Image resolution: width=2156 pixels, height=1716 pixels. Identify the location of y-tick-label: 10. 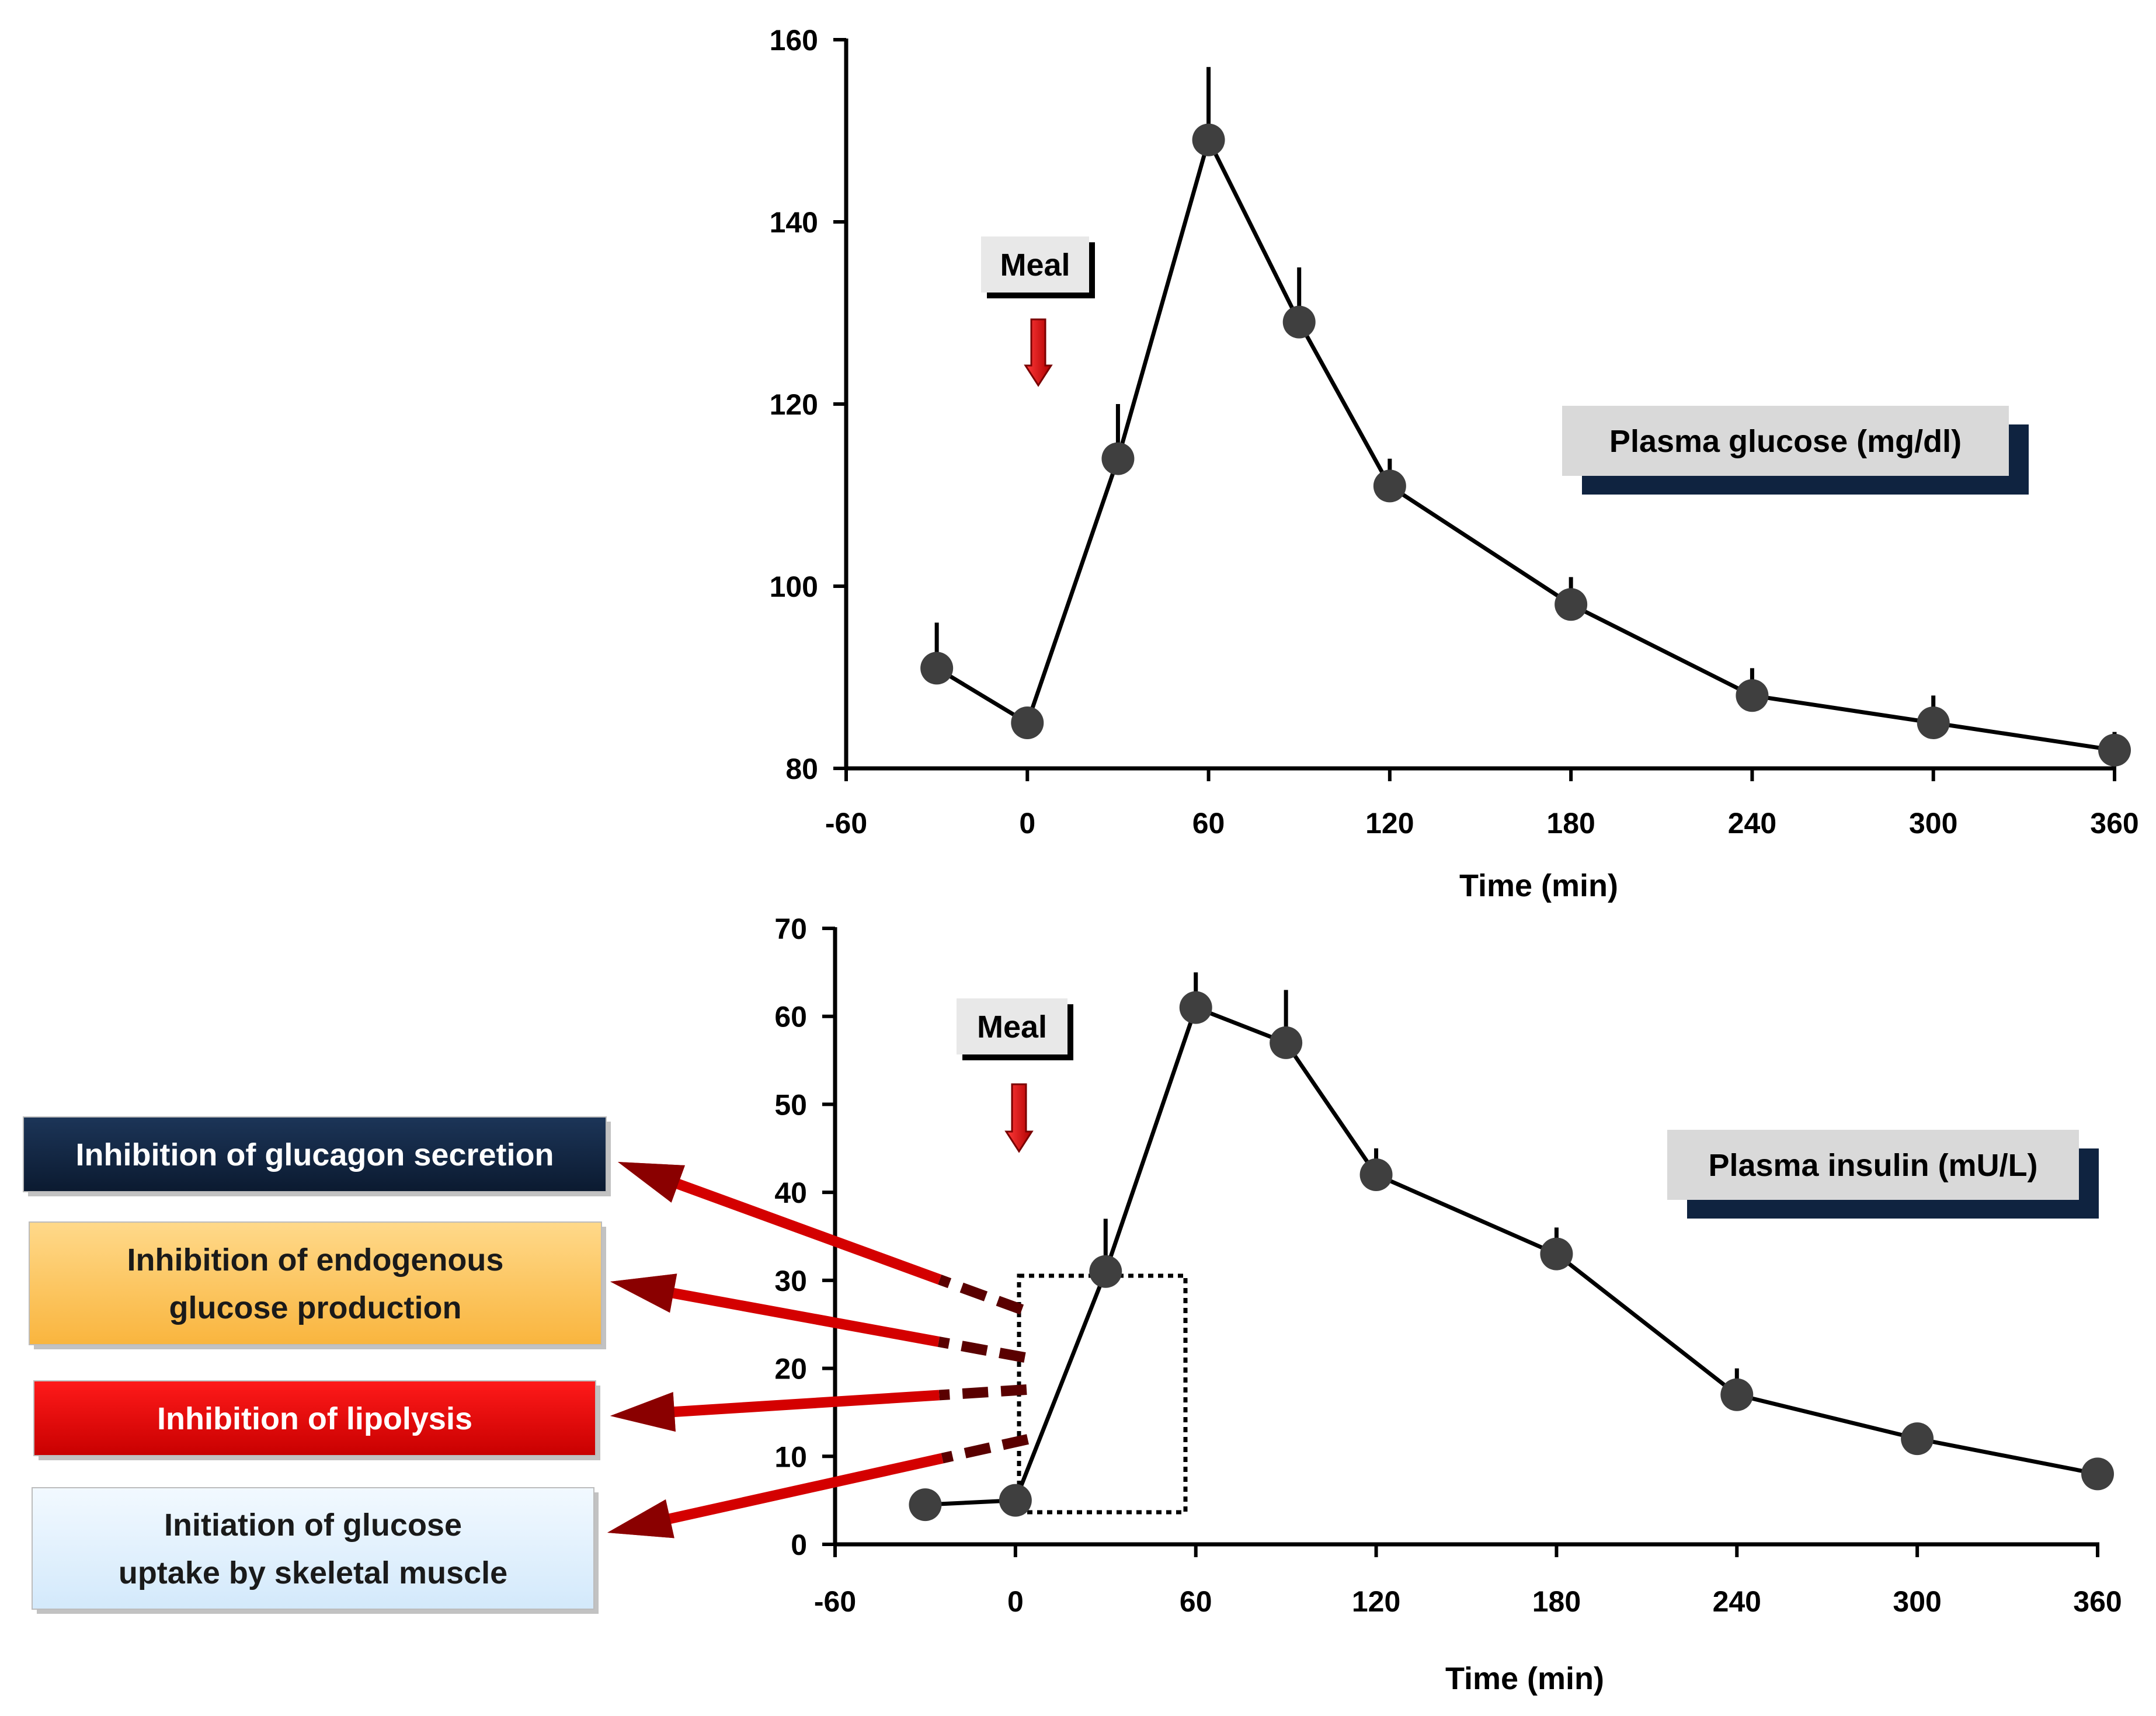
(790, 1456).